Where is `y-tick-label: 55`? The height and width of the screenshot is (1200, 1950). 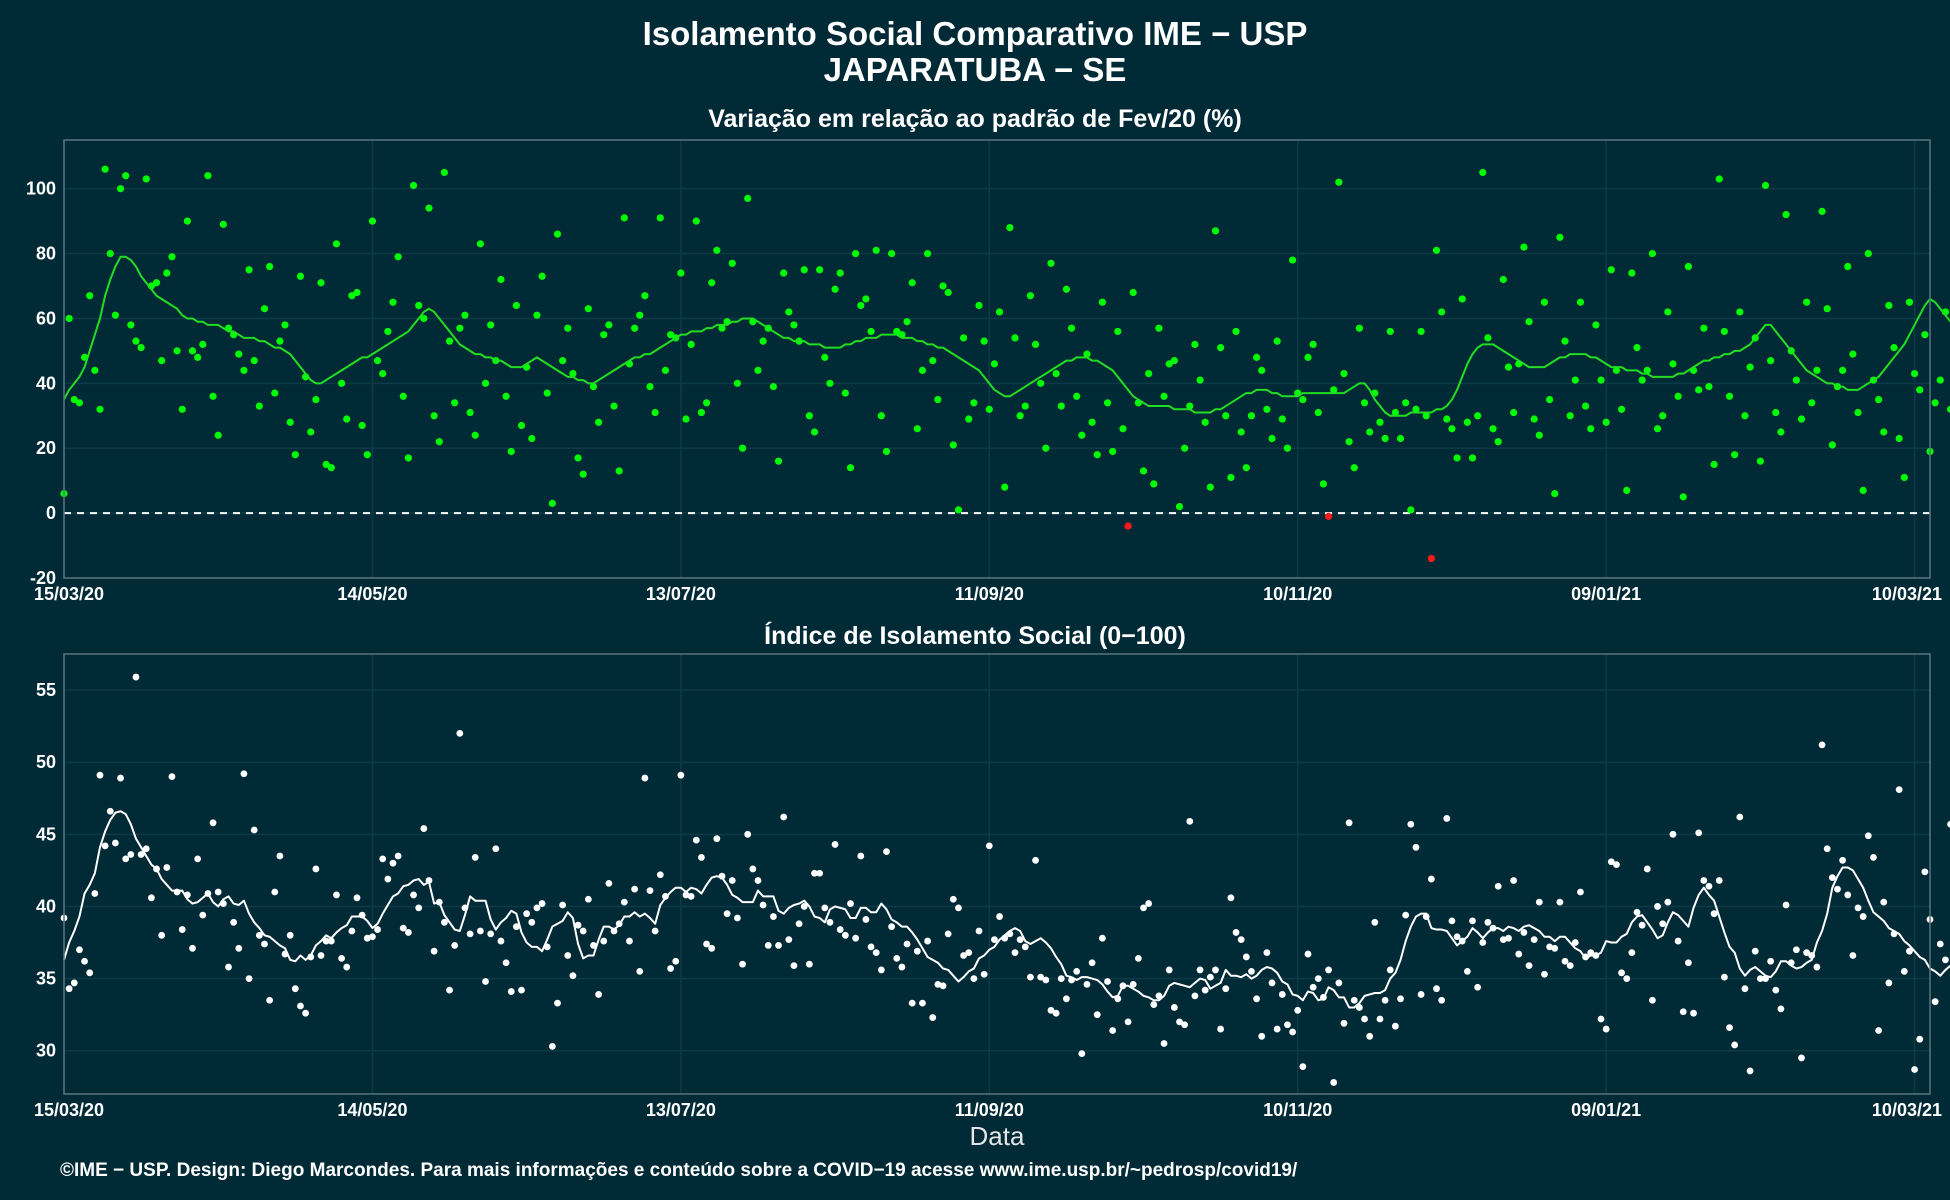
y-tick-label: 55 is located at coordinates (46, 690).